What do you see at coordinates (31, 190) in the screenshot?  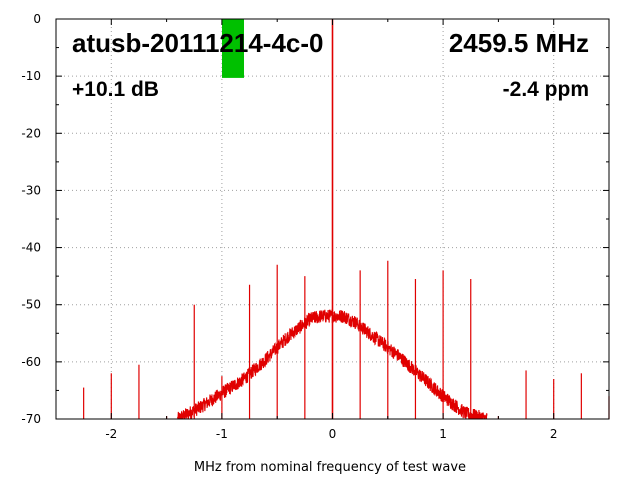 I see `y-tick-label: -30` at bounding box center [31, 190].